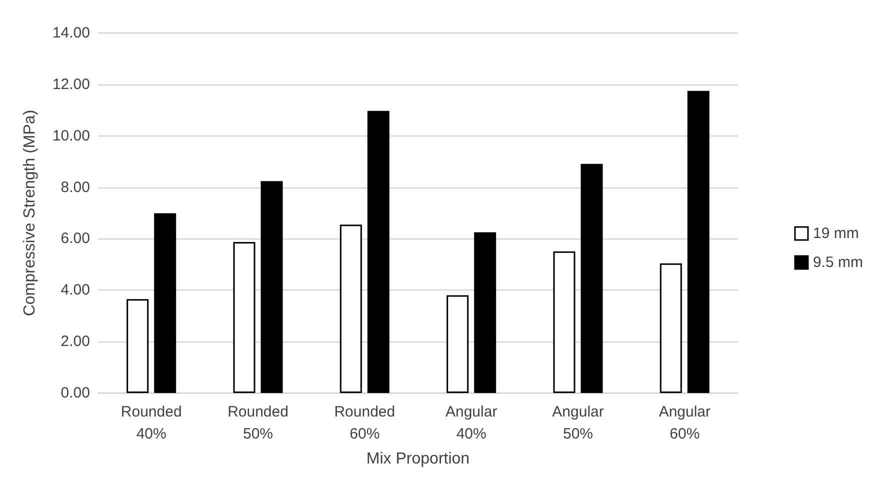 This screenshot has width=888, height=500. What do you see at coordinates (75, 239) in the screenshot?
I see `y-tick-label: 6.00` at bounding box center [75, 239].